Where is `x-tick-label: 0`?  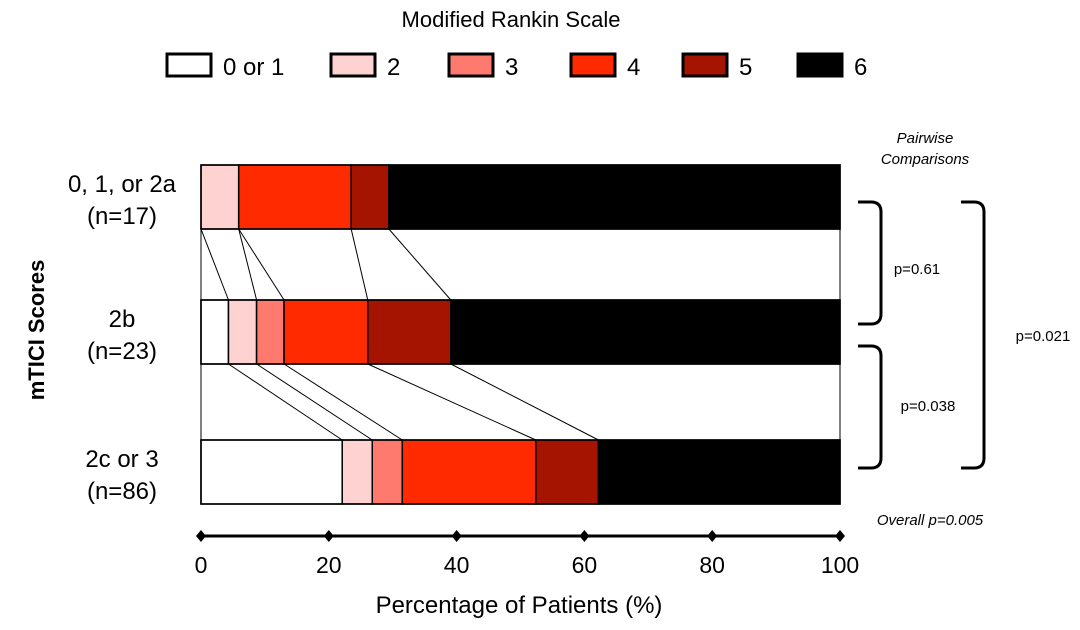
x-tick-label: 0 is located at coordinates (201, 565).